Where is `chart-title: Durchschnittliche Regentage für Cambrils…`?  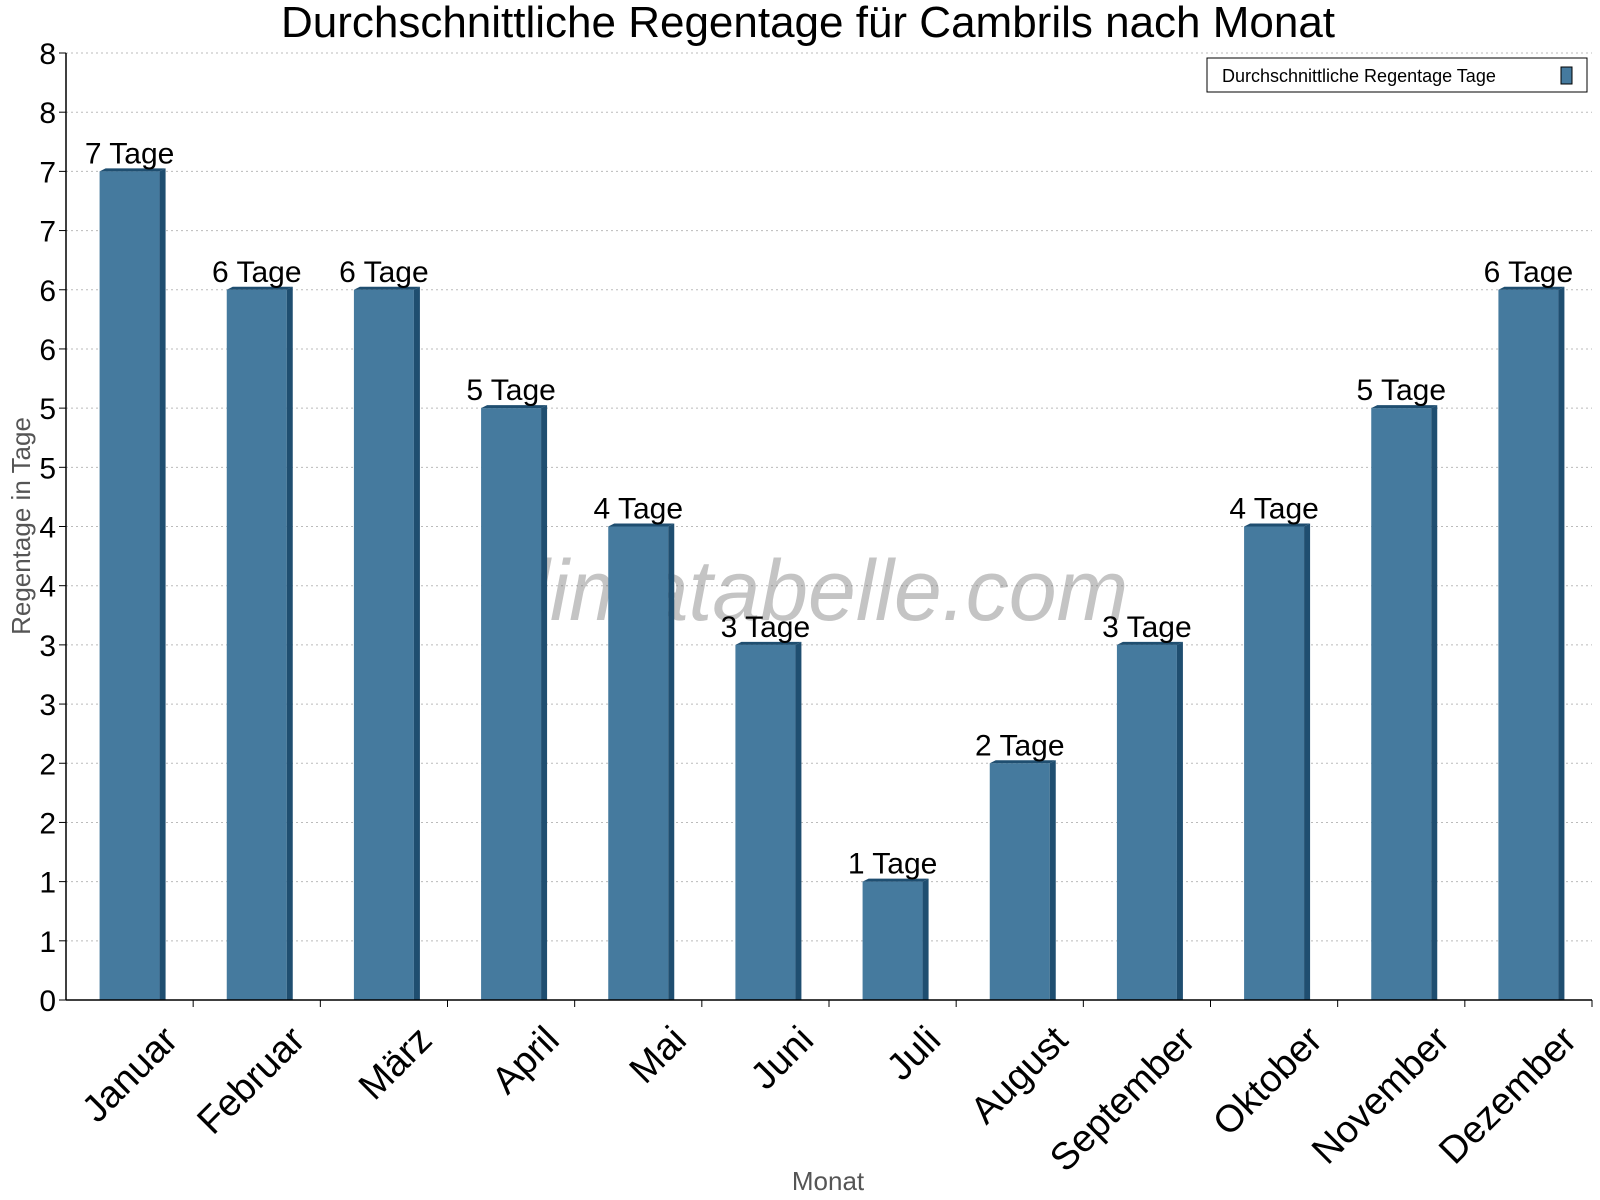
chart-title: Durchschnittliche Regentage für Cambrils… is located at coordinates (808, 23).